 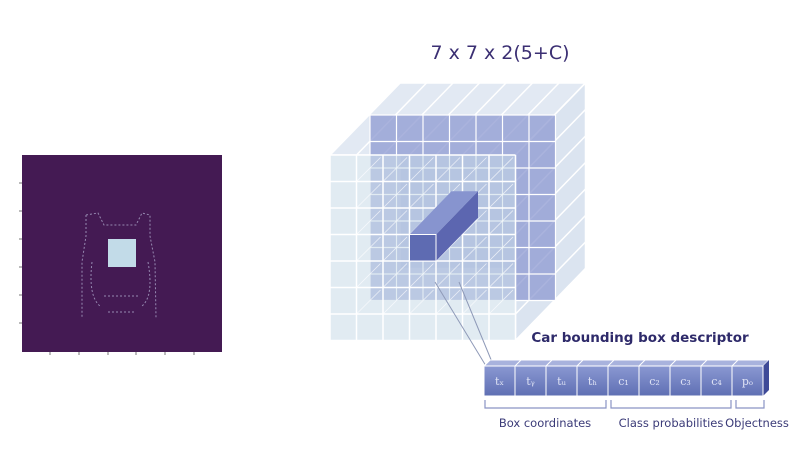 I want to click on bounding-box-descriptor: tₓ tᵧ tᵤ tₕ c₁ c₂ c₃ c₄ pₒ, so click(x=626, y=378).